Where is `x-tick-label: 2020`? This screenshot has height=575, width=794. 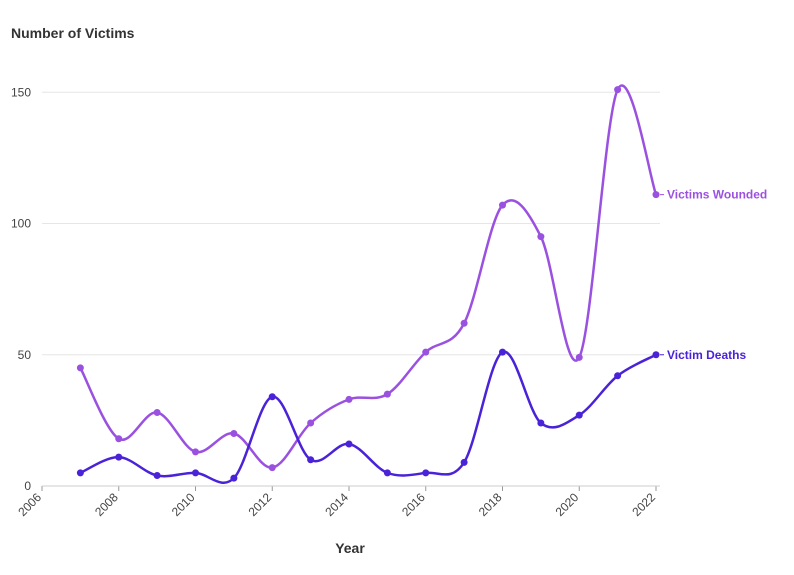
x-tick-label: 2020 is located at coordinates (567, 504).